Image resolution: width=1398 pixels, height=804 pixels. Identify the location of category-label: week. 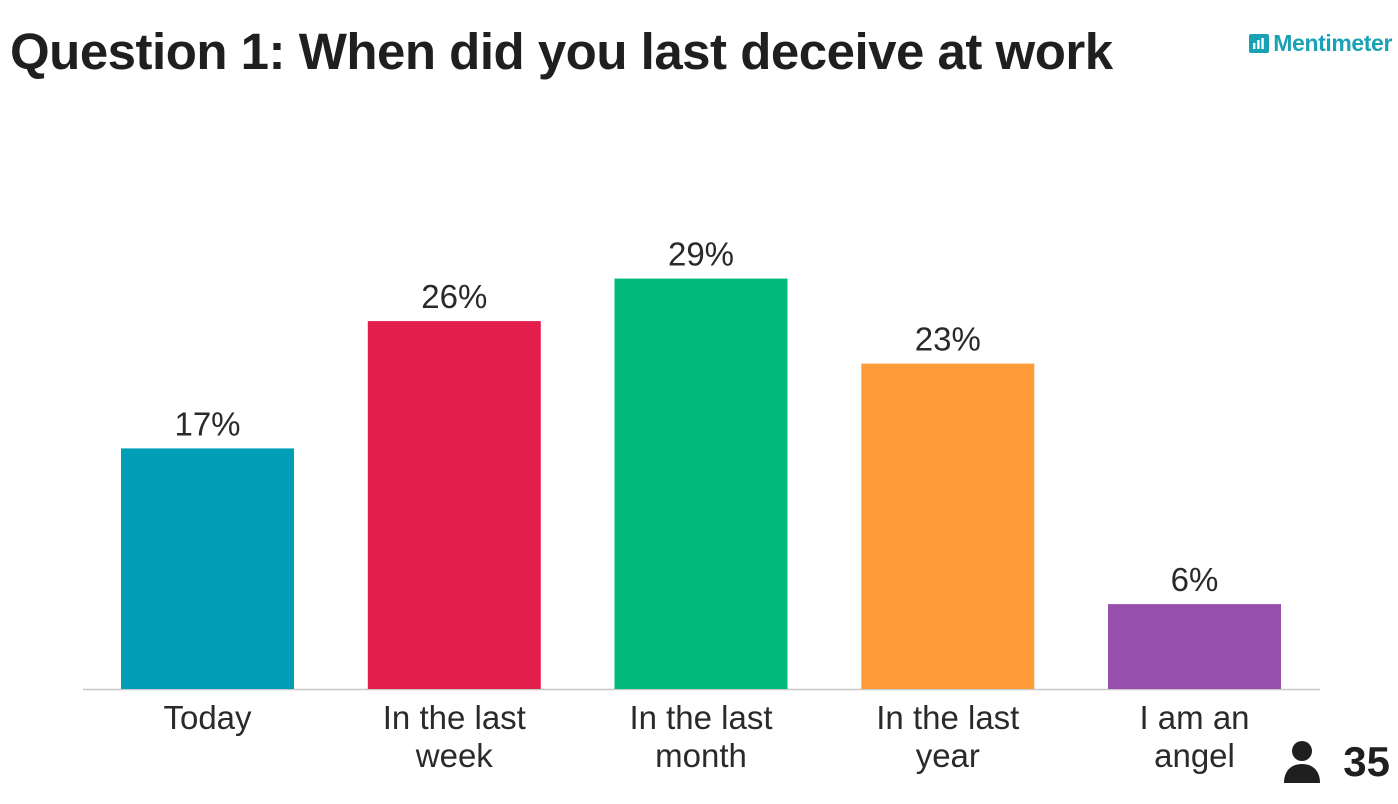
(454, 755).